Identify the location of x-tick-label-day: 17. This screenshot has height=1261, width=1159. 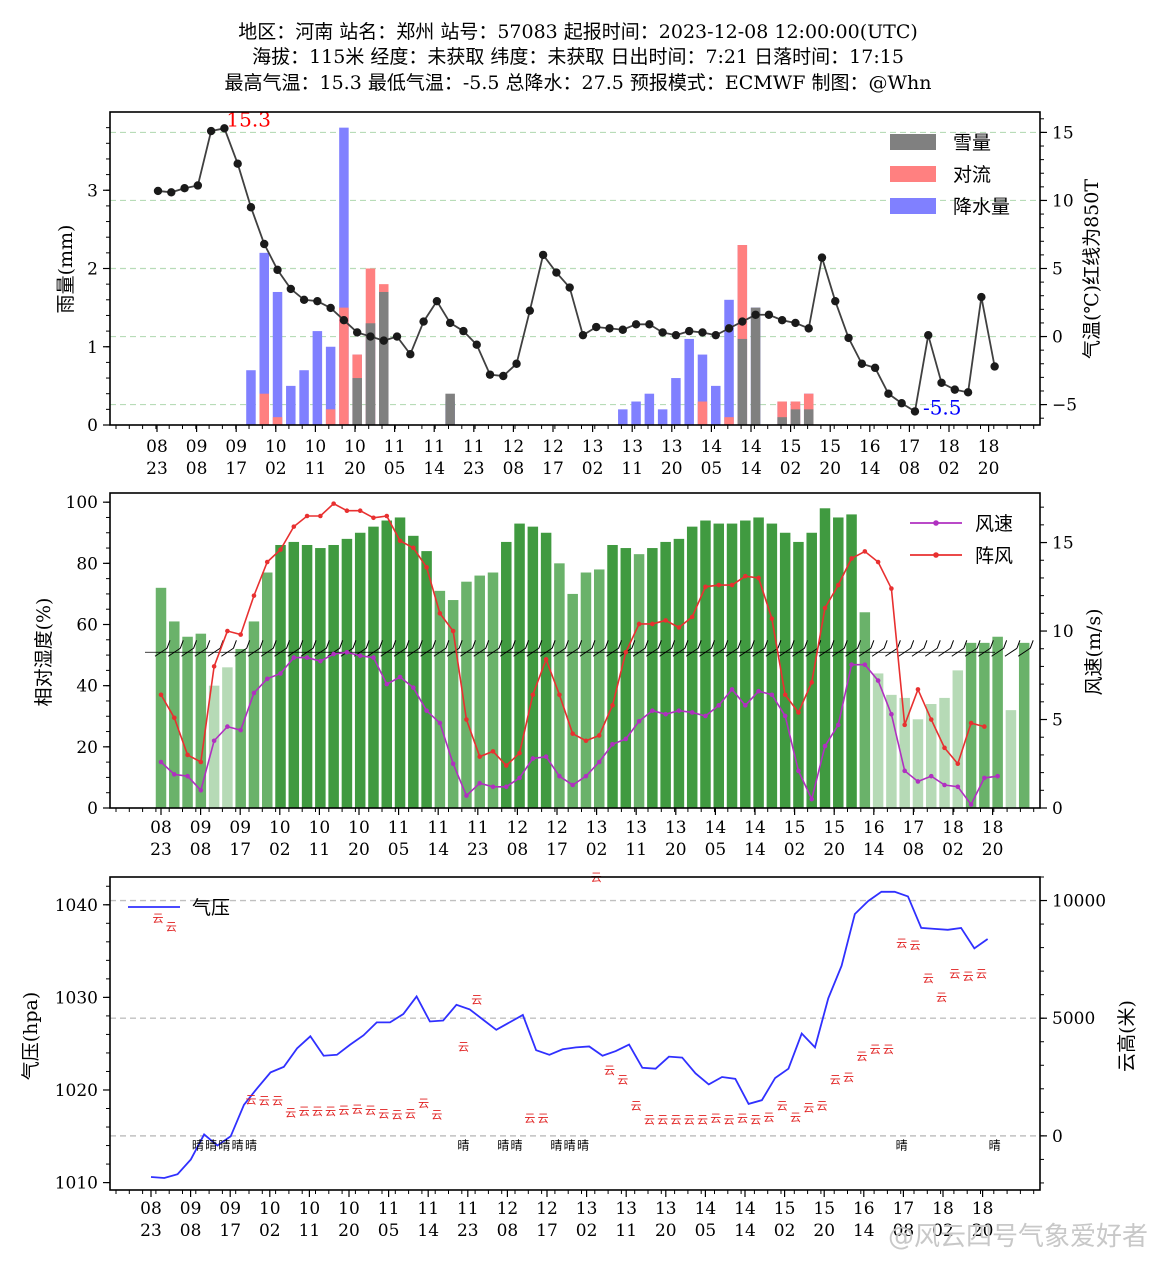
(914, 828).